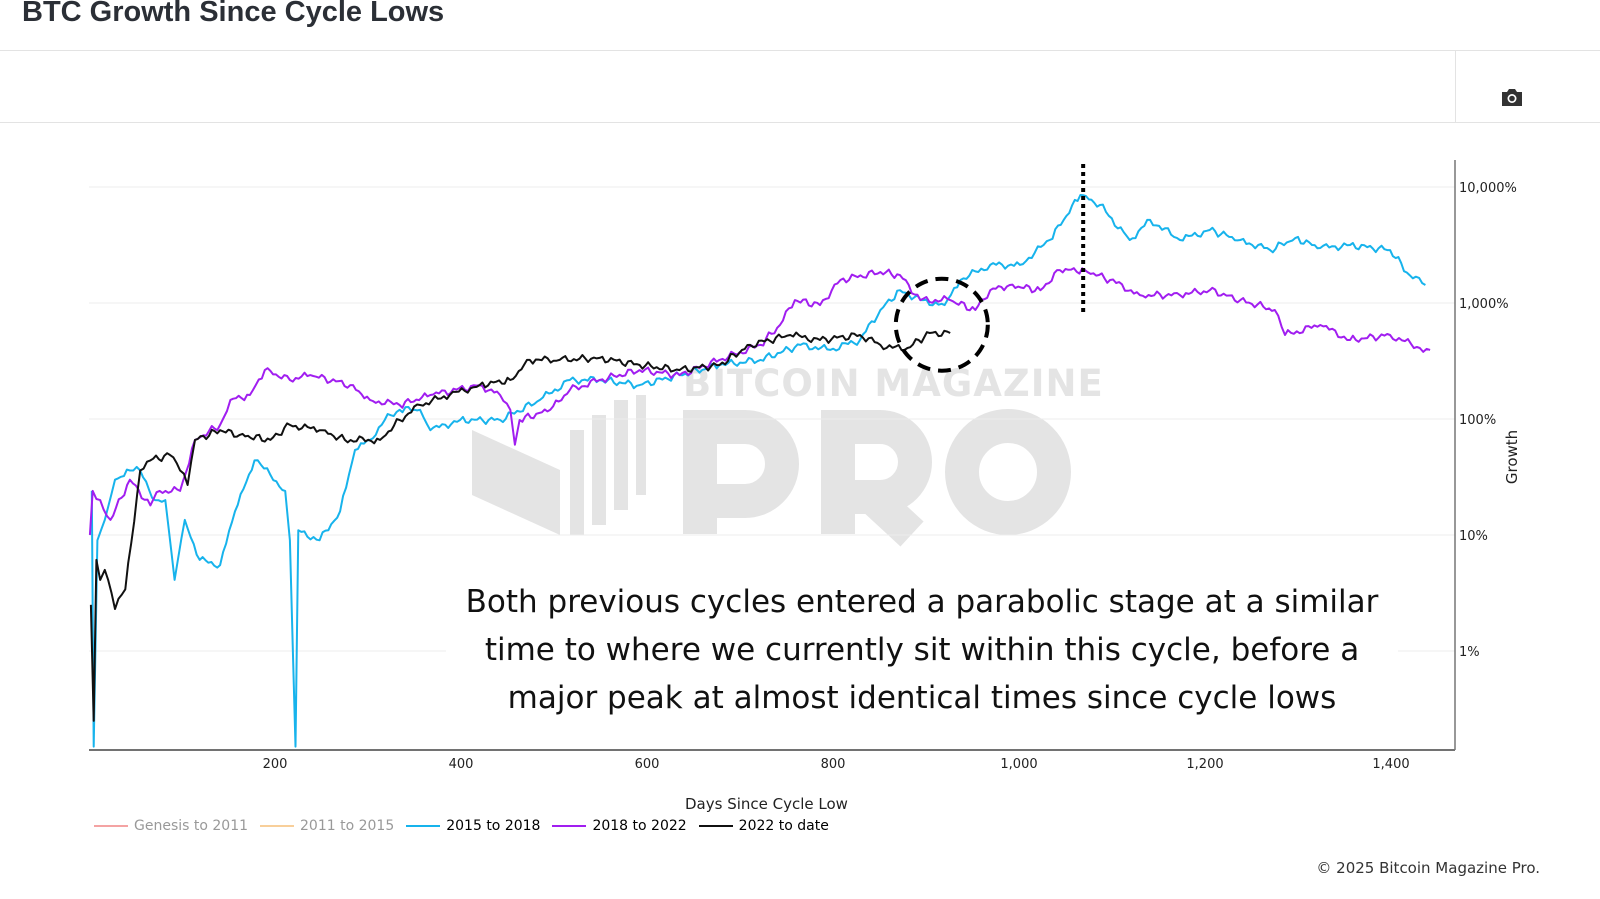 The image size is (1600, 899). What do you see at coordinates (833, 764) in the screenshot?
I see `x-tick-label: 800` at bounding box center [833, 764].